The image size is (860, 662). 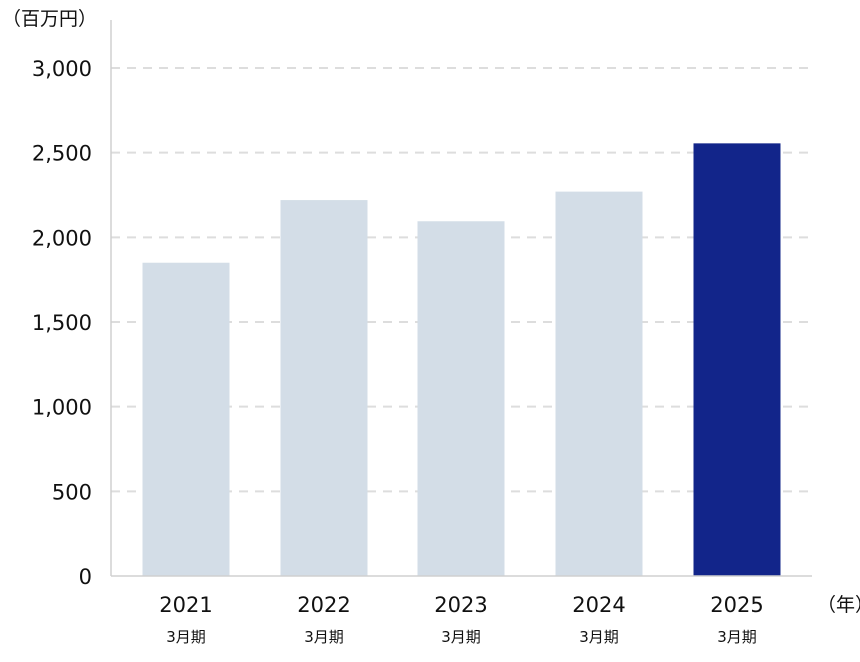 What do you see at coordinates (599, 383) in the screenshot?
I see `bar-2024` at bounding box center [599, 383].